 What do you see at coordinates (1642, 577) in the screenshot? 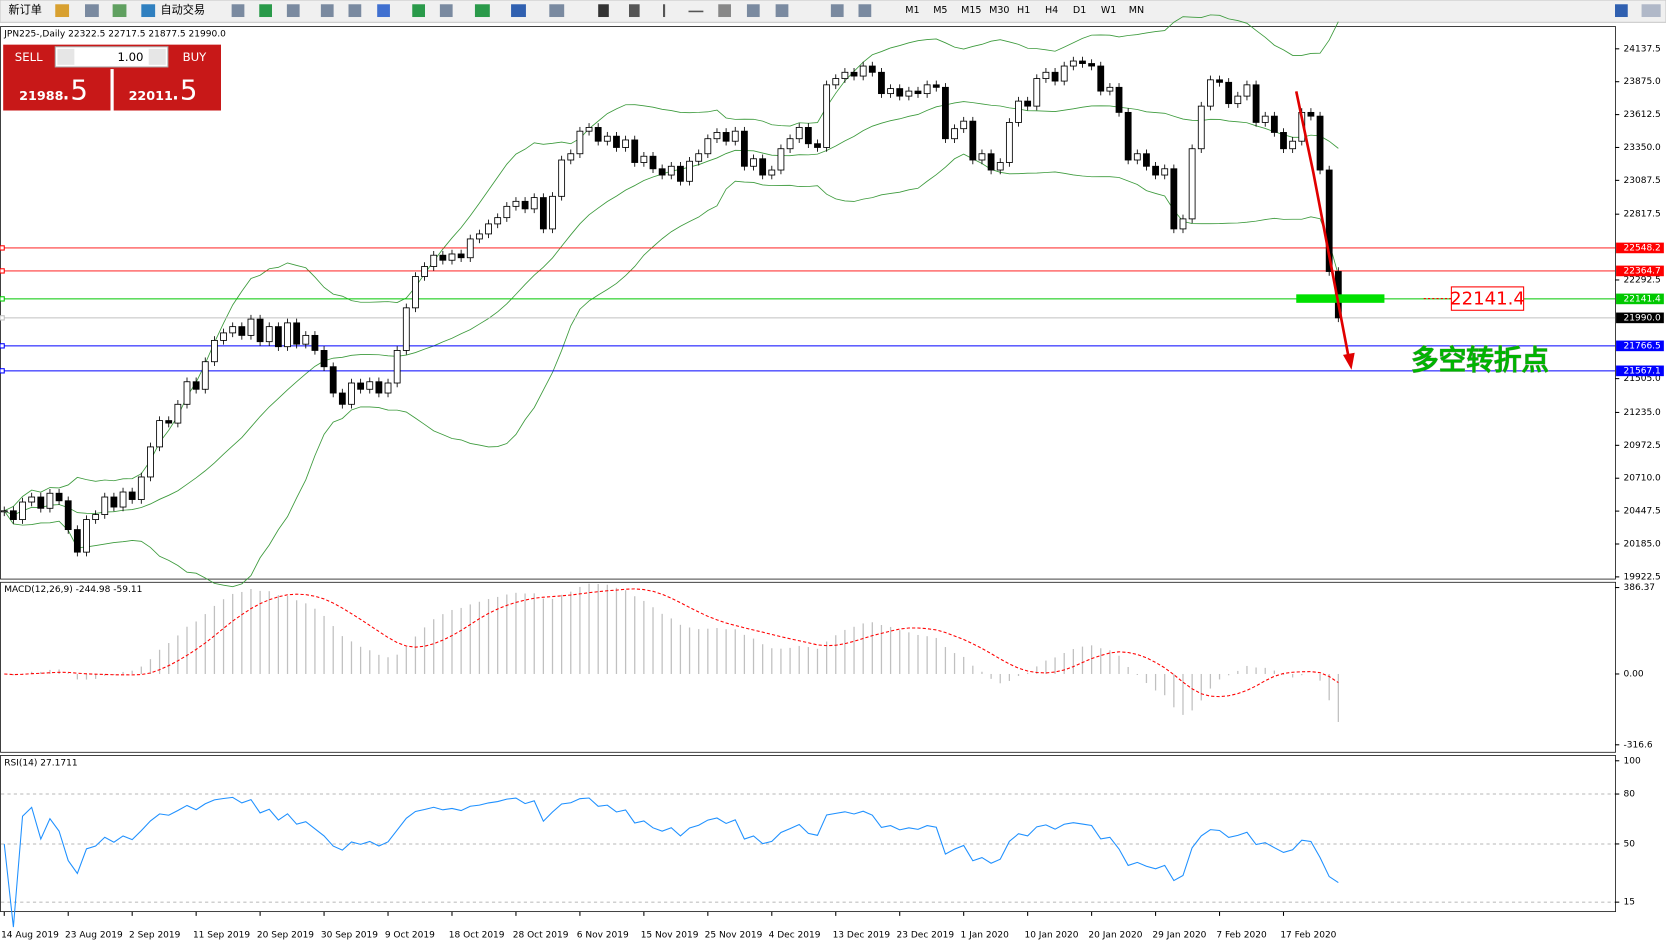
I see `y-tick-label: 19922.5` at bounding box center [1642, 577].